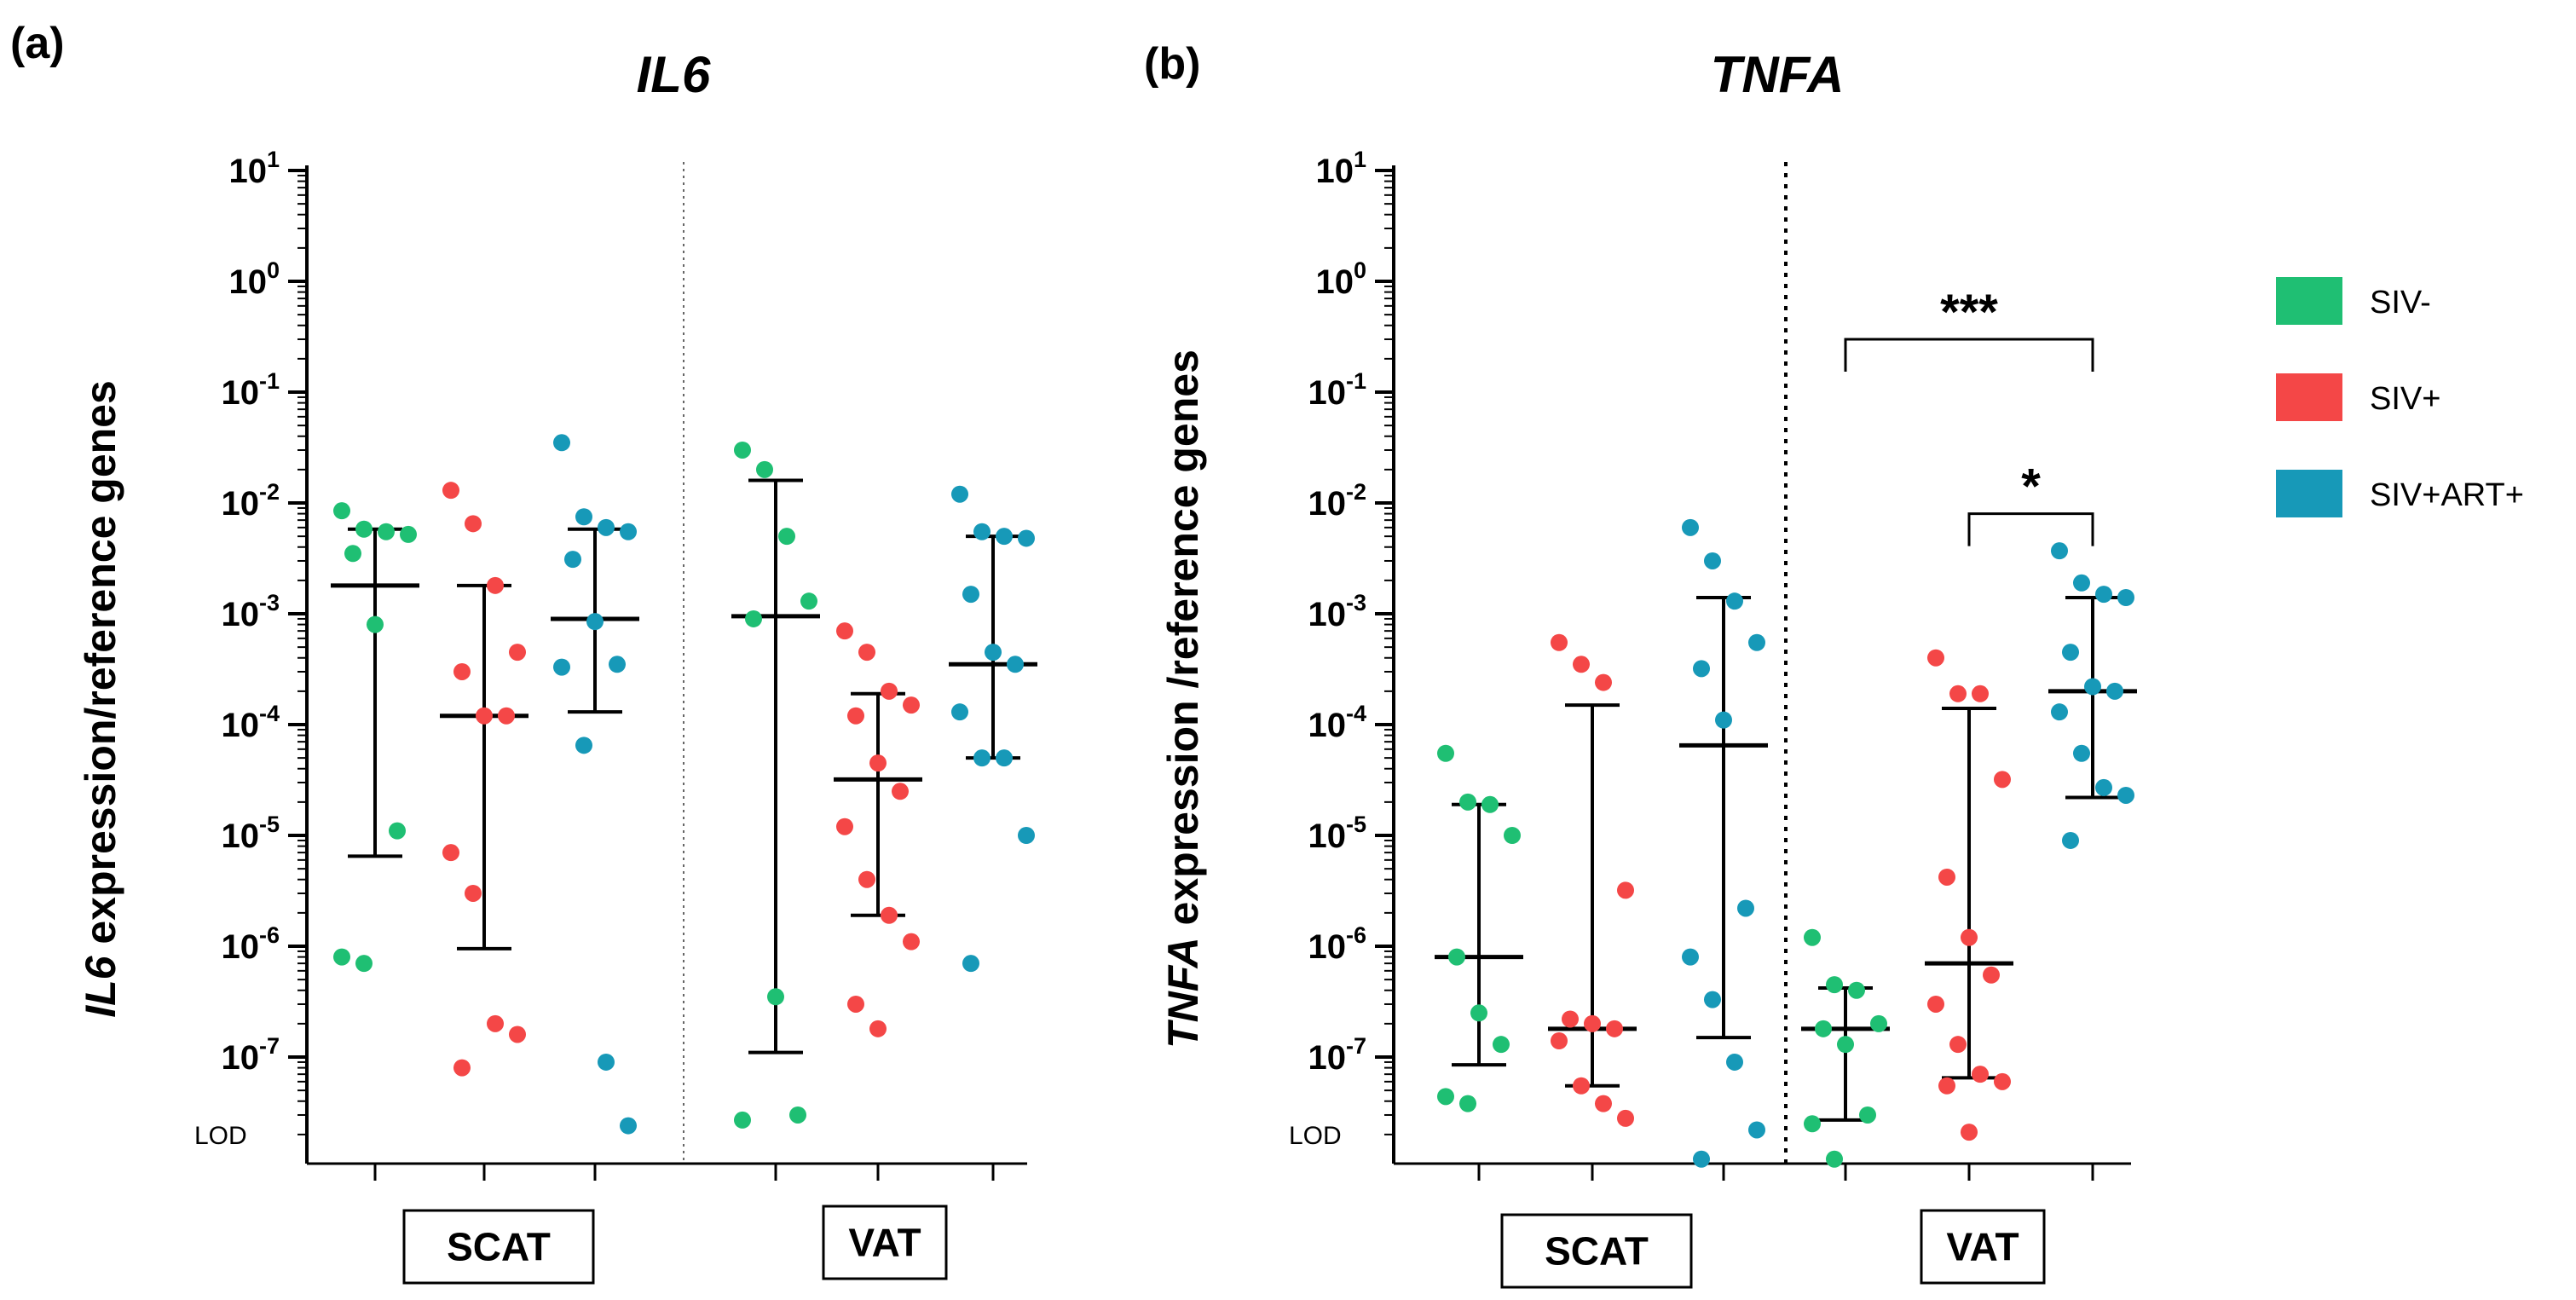 The image size is (2576, 1300). I want to click on group-box-scat, so click(1596, 1251).